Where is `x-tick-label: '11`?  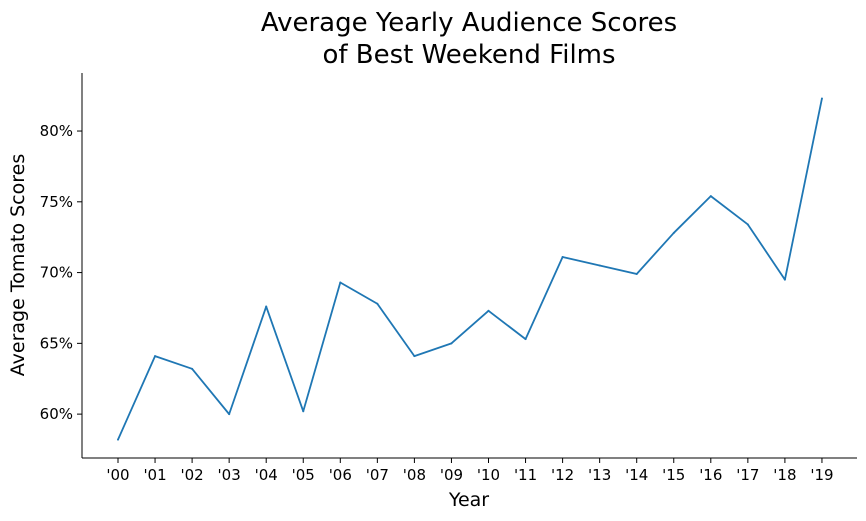 x-tick-label: '11 is located at coordinates (525, 475).